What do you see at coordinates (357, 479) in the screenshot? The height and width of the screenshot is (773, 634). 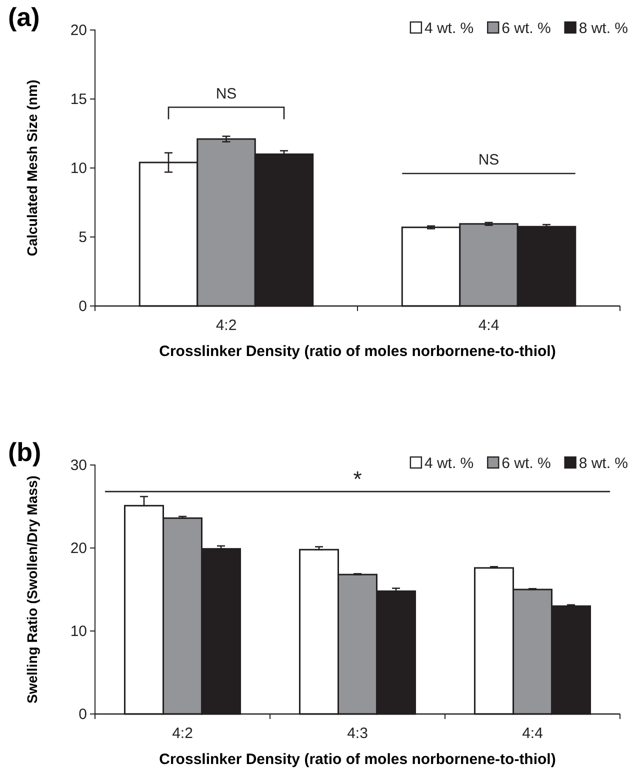 I see `ref-line-label: *` at bounding box center [357, 479].